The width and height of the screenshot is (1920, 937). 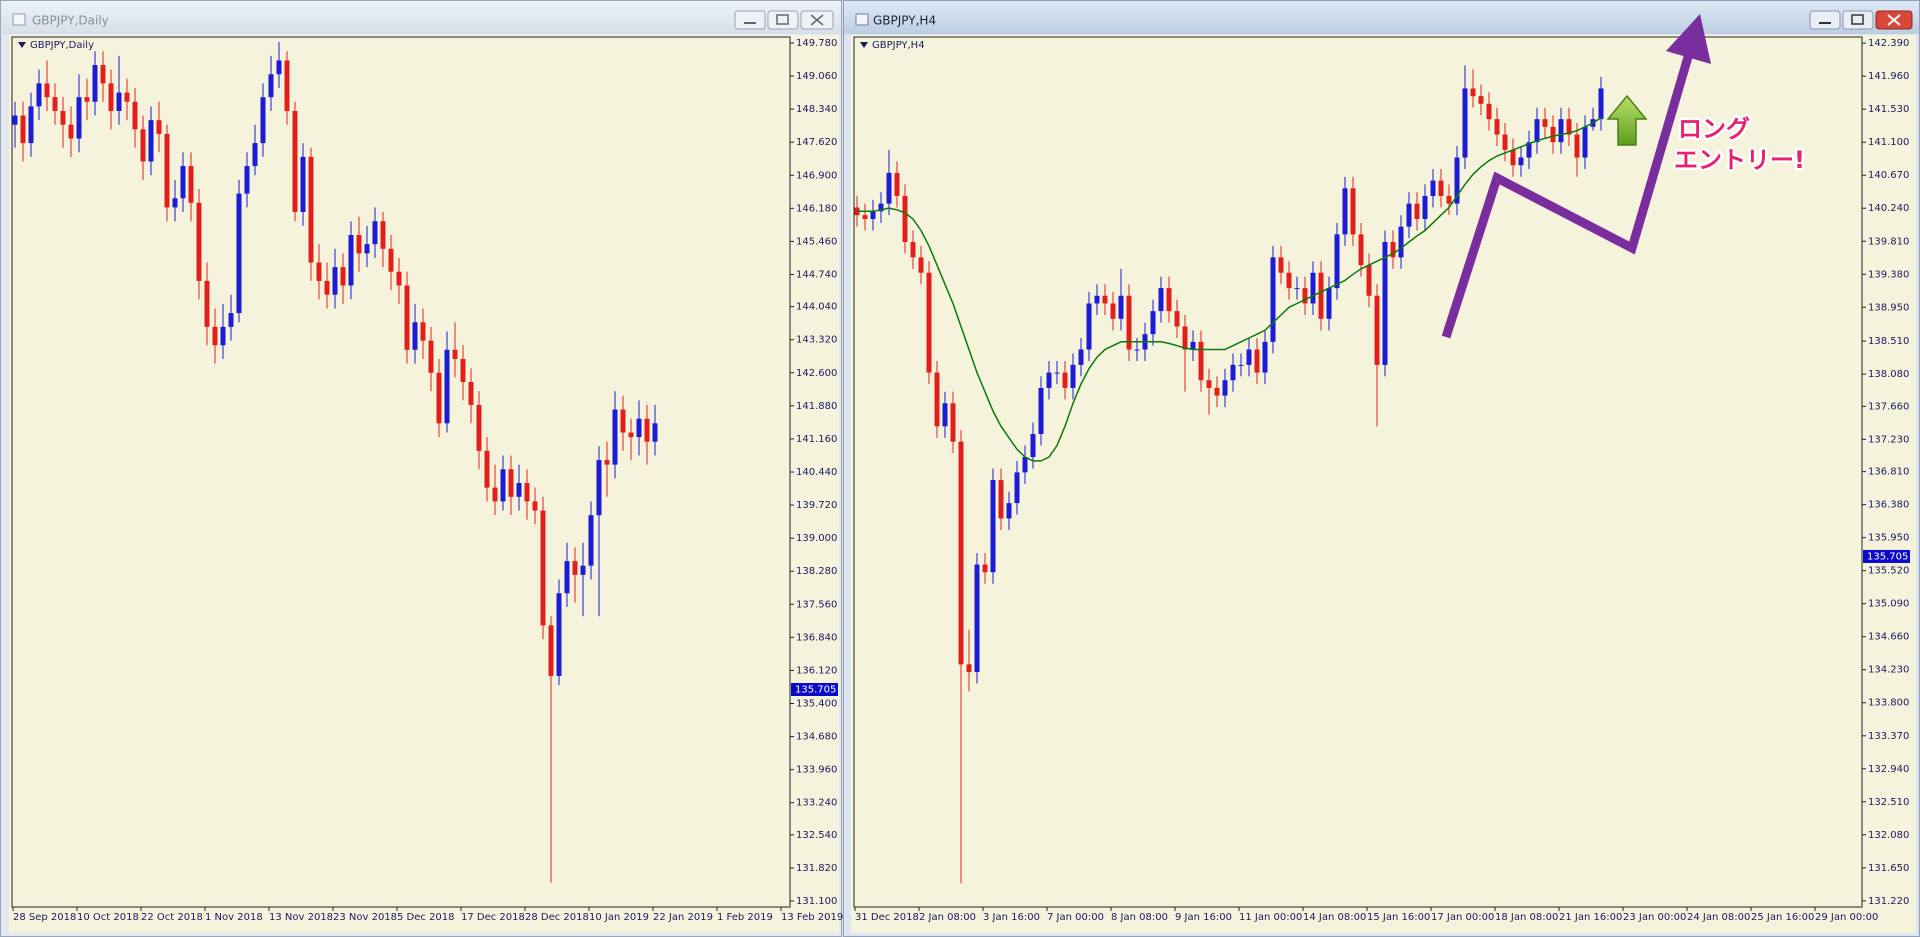 I want to click on close-icon, so click(x=817, y=20).